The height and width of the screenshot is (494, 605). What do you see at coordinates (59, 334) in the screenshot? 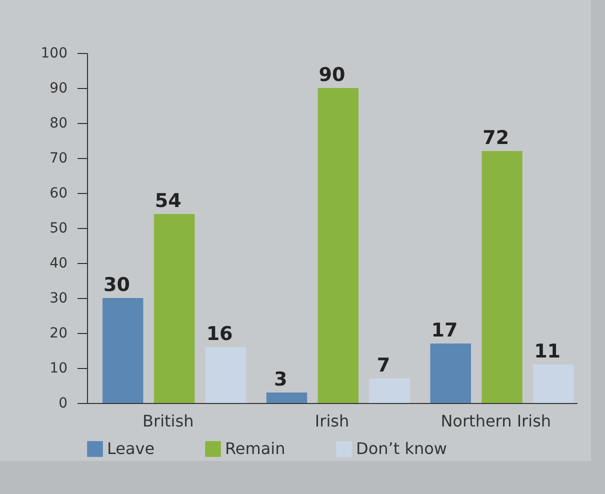
I see `y-tick-label: 20` at bounding box center [59, 334].